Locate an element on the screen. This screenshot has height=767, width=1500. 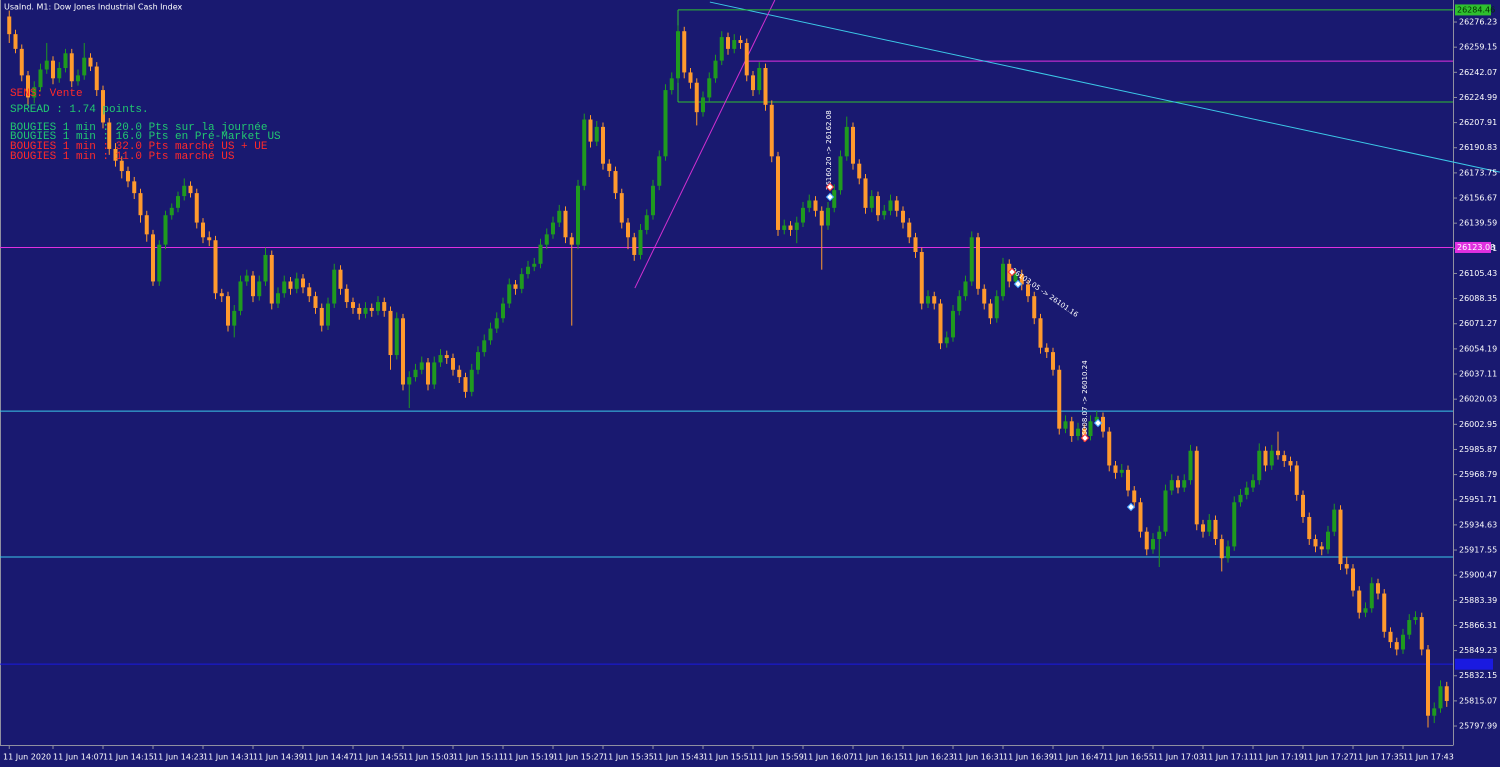
annotation: 26008.07 -> 26010.24 is located at coordinates (1085, 400).